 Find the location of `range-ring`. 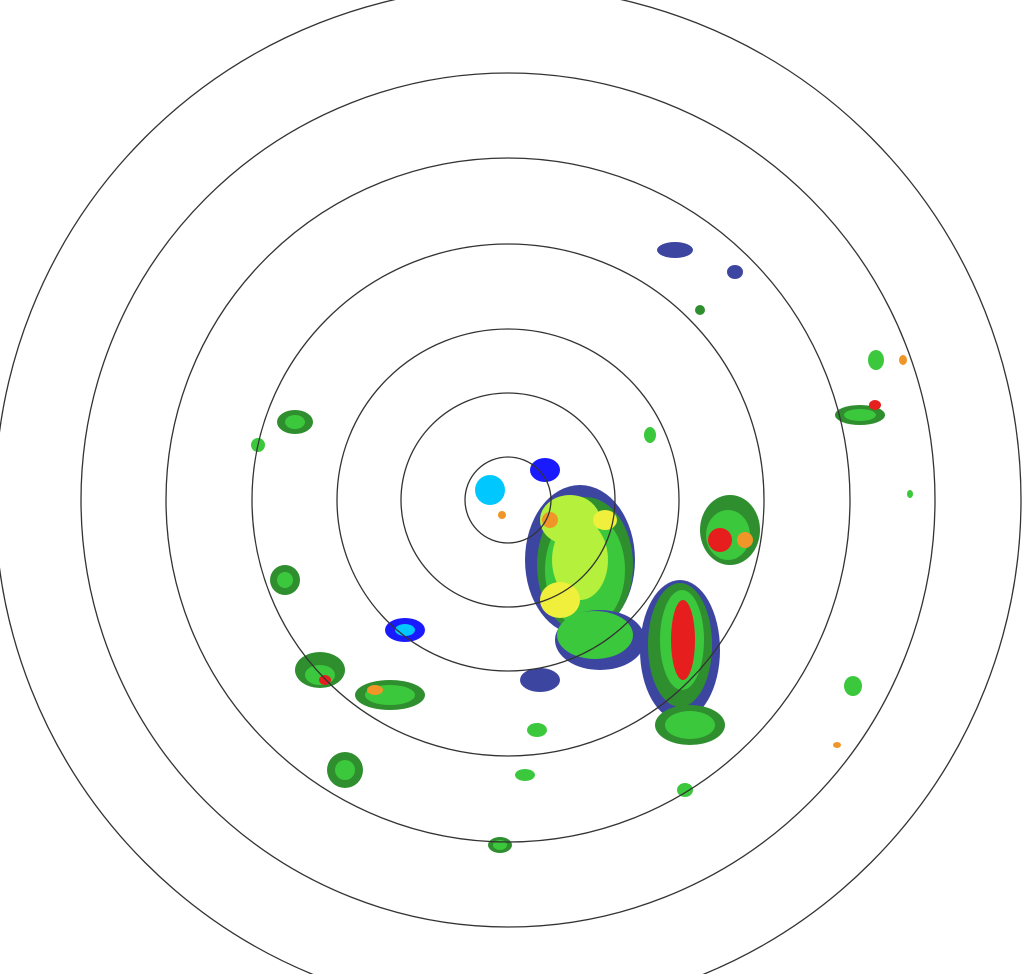

range-ring is located at coordinates (508, 500).